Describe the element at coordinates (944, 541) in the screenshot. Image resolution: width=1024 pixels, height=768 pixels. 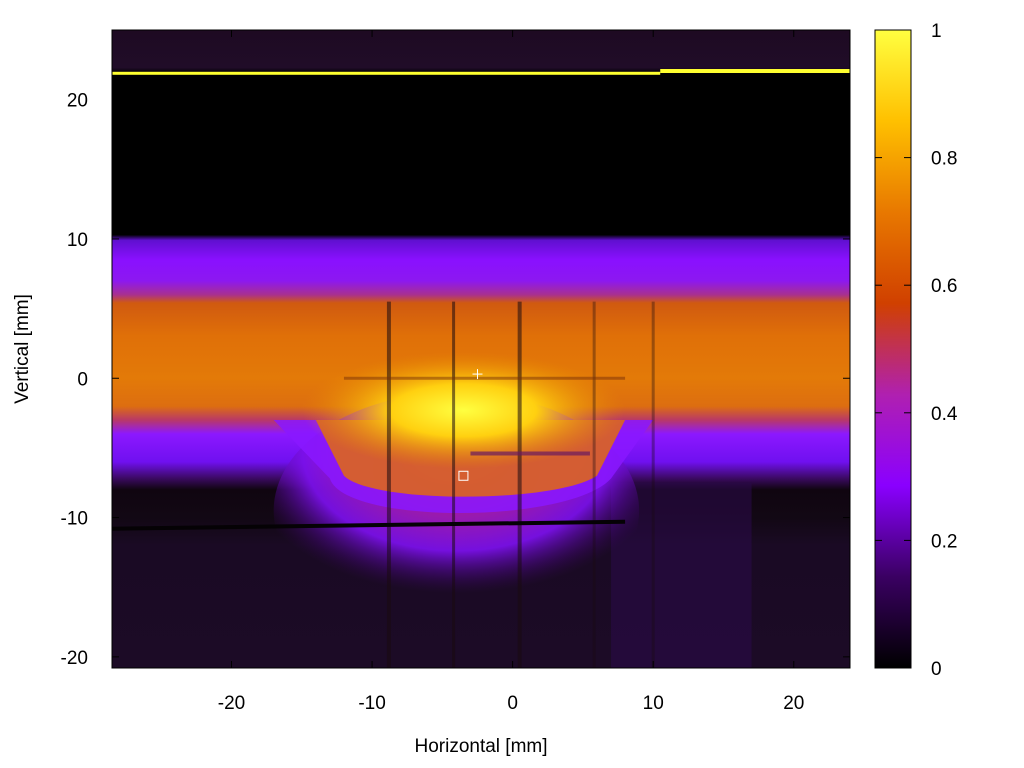
I see `cb-tick-label-1: 0.2` at that location.